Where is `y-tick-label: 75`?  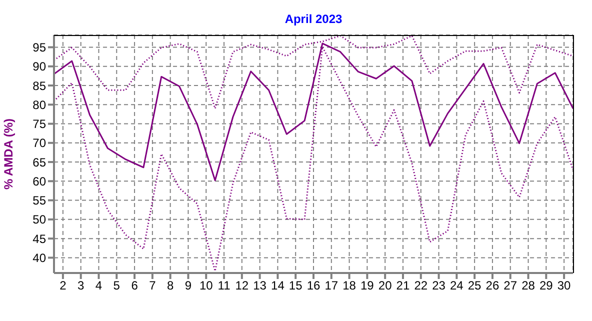
y-tick-label: 75 is located at coordinates (39, 124).